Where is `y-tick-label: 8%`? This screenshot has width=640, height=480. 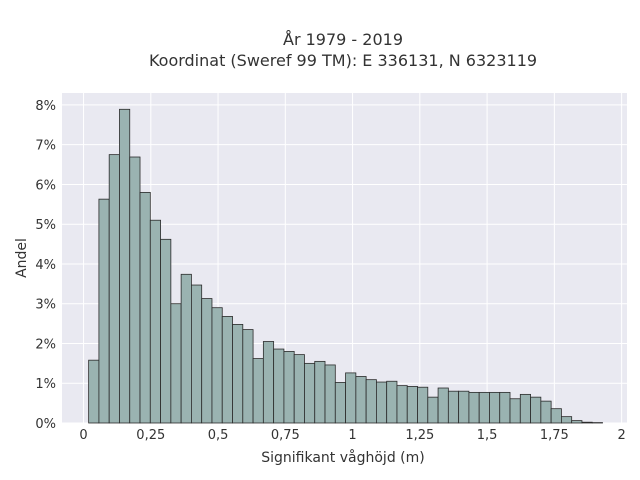 y-tick-label: 8% is located at coordinates (45, 106).